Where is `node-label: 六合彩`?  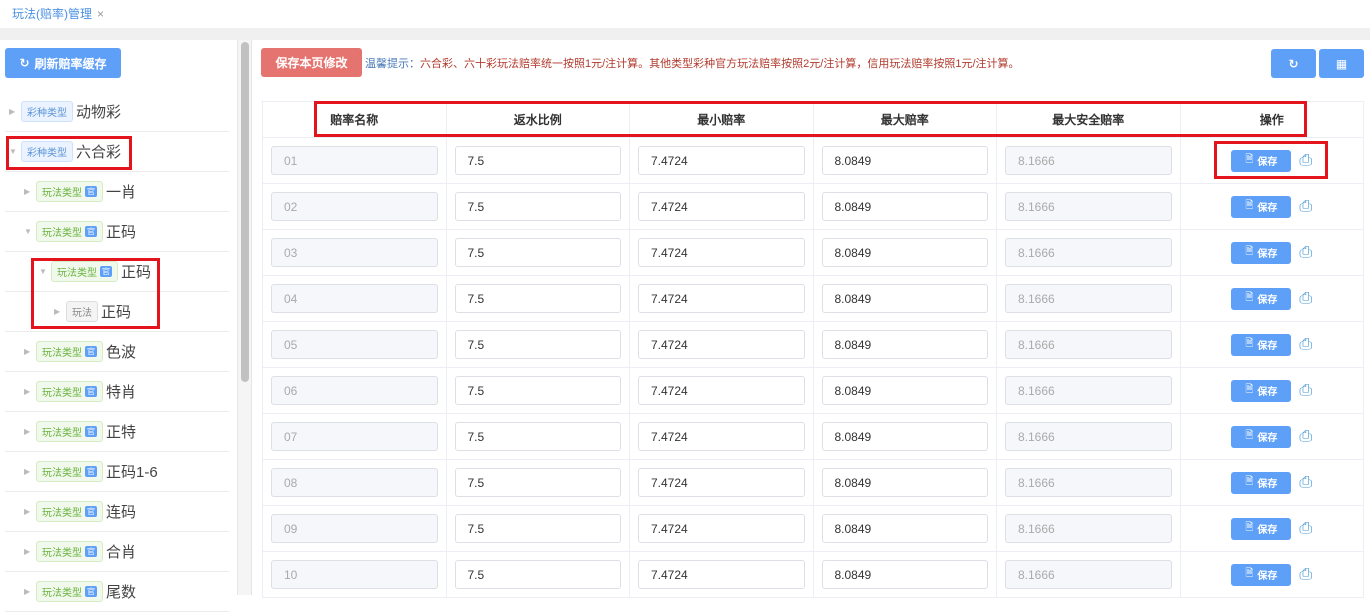 node-label: 六合彩 is located at coordinates (99, 152).